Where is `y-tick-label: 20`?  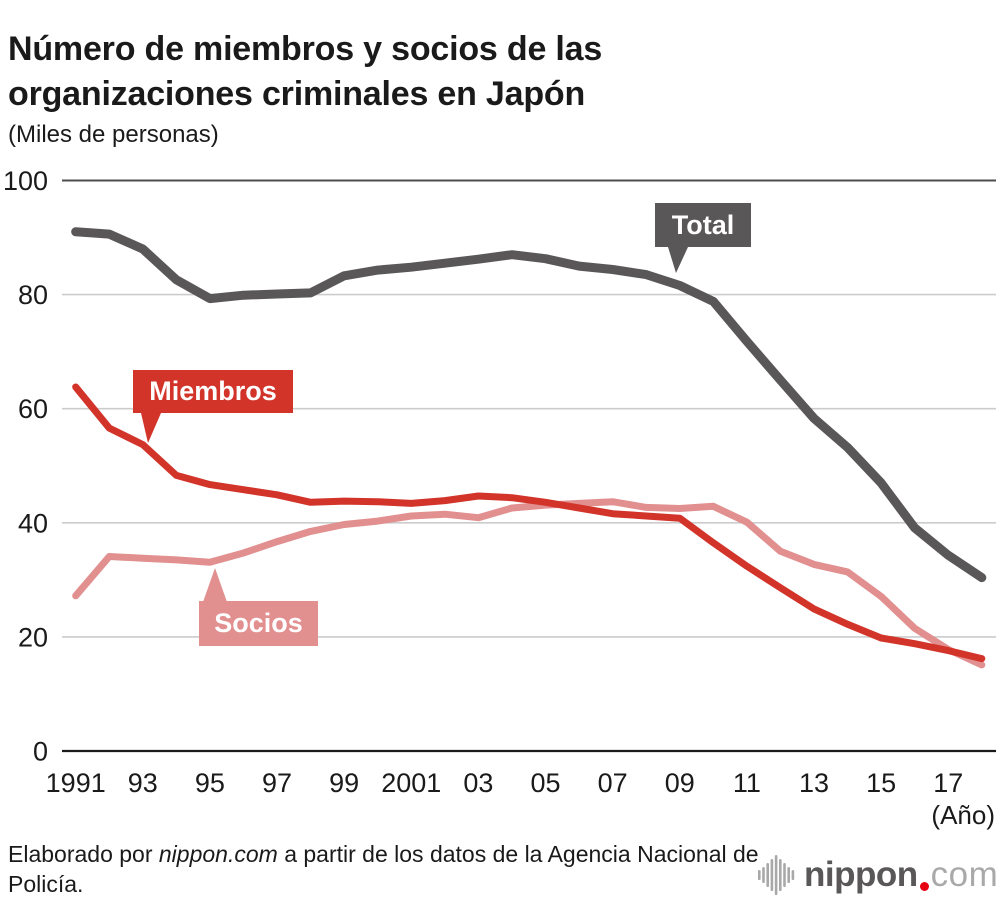
y-tick-label: 20 is located at coordinates (33, 637).